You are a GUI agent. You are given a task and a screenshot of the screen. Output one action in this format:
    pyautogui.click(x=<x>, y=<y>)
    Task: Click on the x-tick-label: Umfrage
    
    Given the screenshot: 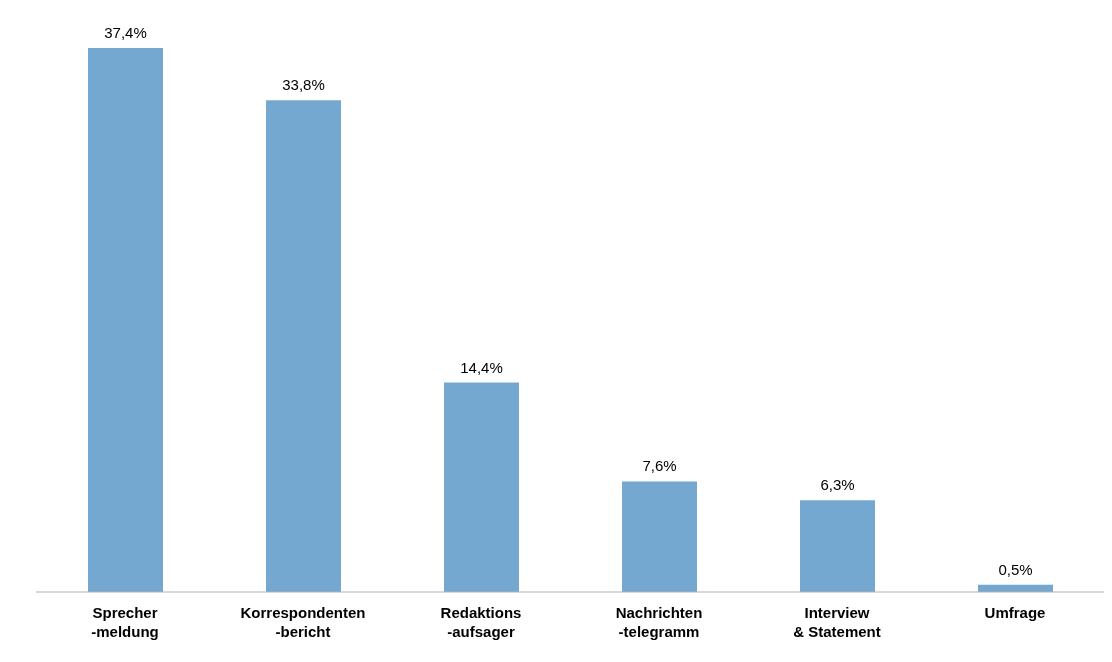 What is the action you would take?
    pyautogui.click(x=1015, y=612)
    